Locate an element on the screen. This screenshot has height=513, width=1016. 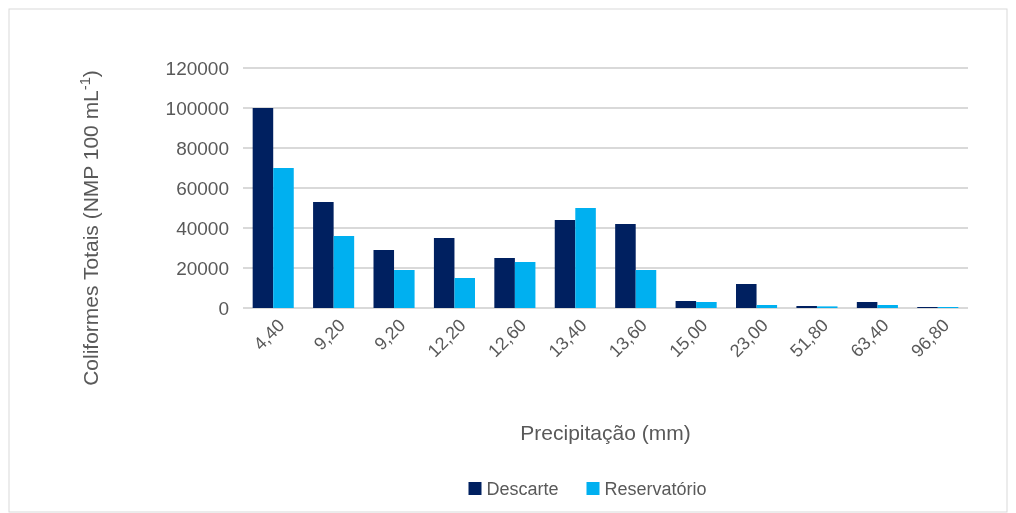
y-tick-label: 100000 is located at coordinates (197, 108).